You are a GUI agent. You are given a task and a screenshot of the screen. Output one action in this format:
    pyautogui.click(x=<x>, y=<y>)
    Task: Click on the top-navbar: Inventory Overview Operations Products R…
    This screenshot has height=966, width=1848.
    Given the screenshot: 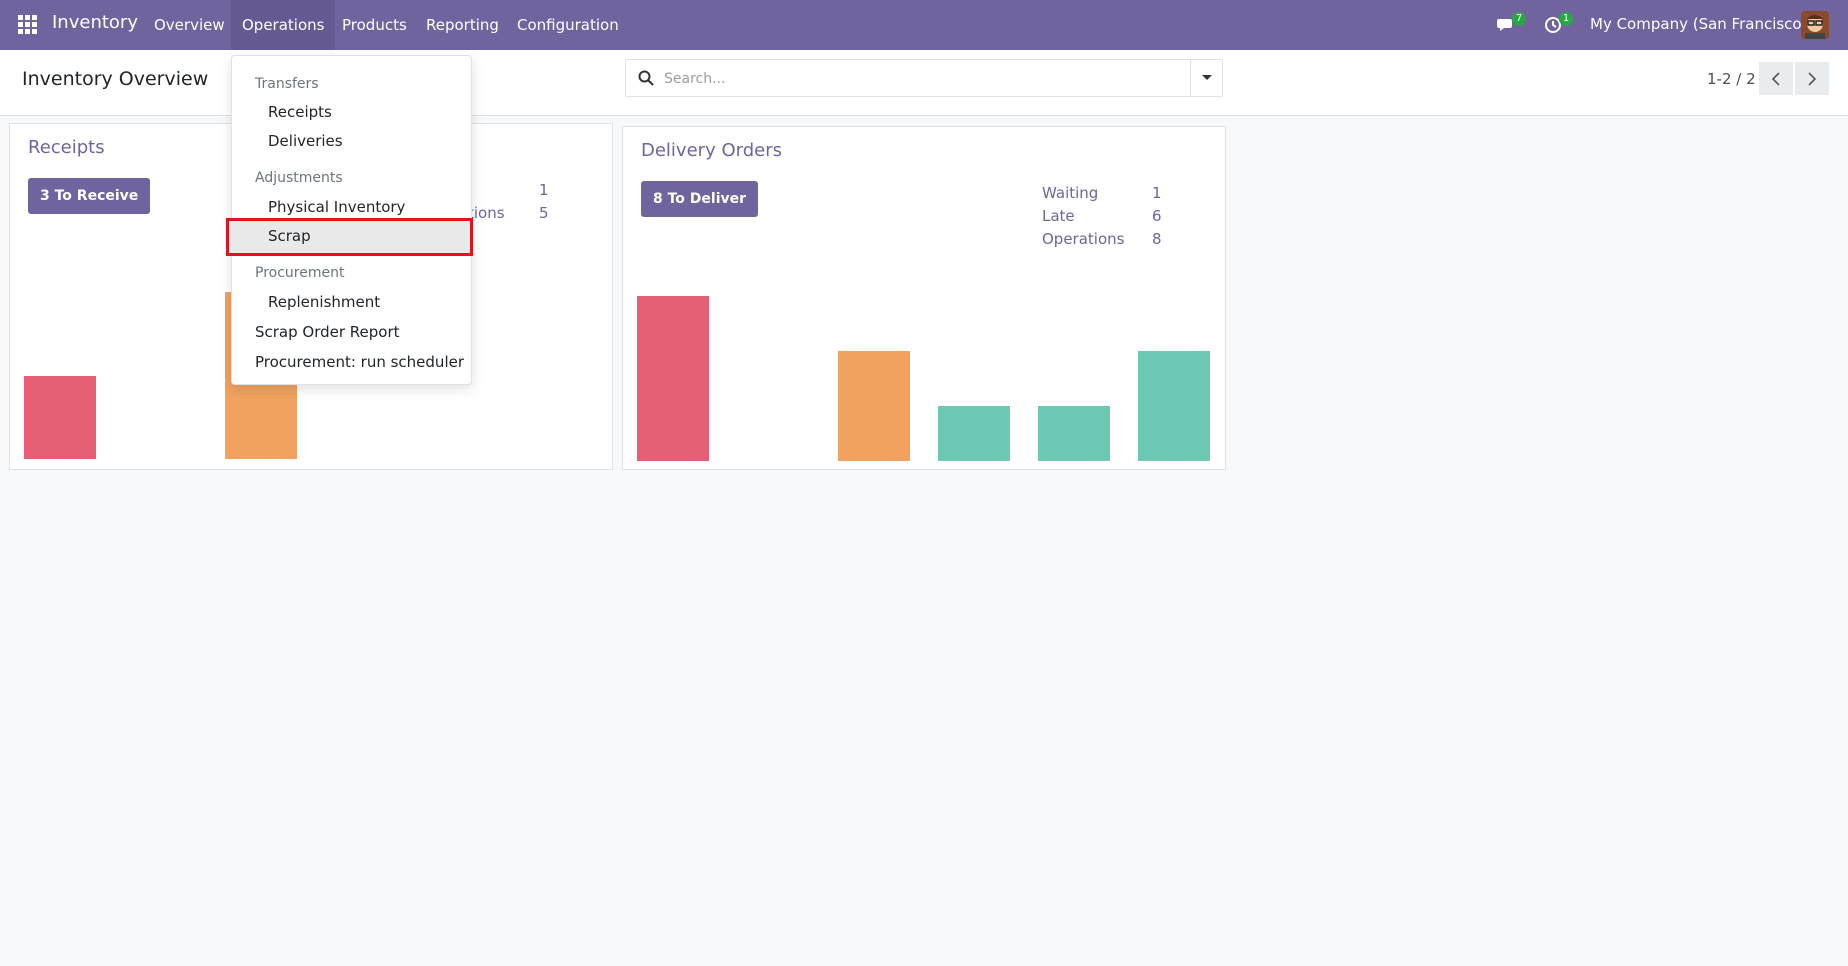 What is the action you would take?
    pyautogui.click(x=924, y=25)
    